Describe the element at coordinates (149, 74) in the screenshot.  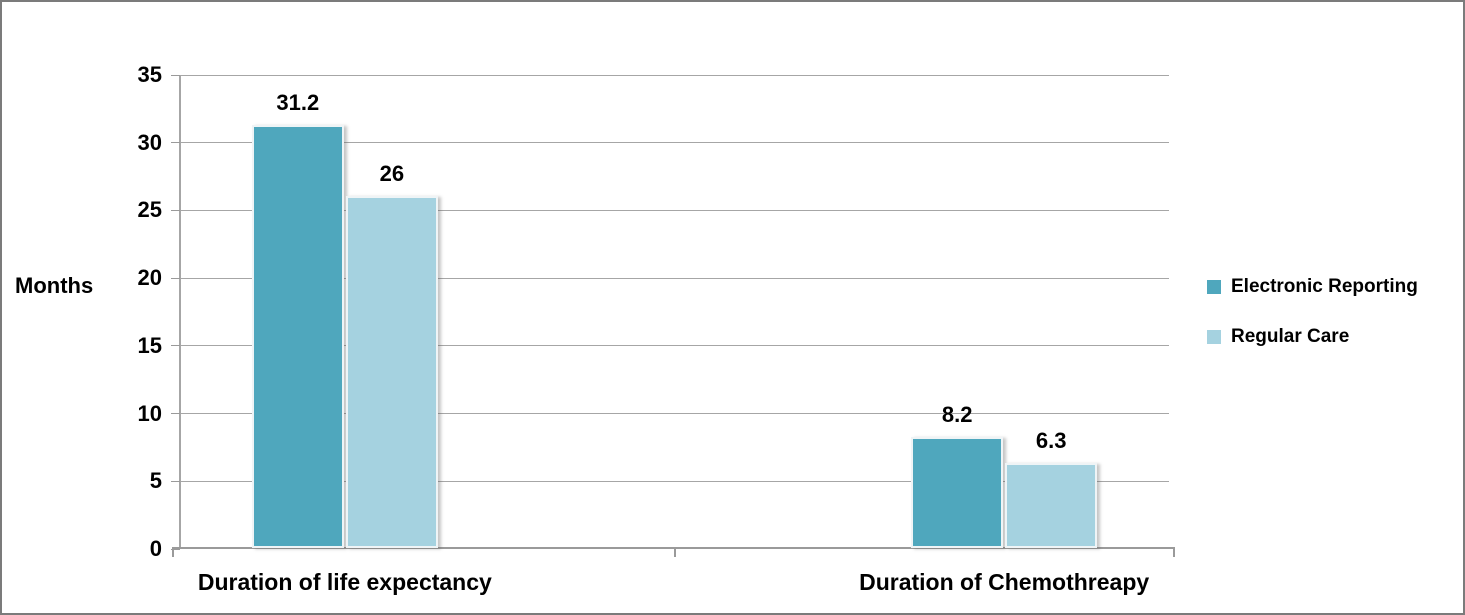
I see `y-axis-tick-label: 35` at that location.